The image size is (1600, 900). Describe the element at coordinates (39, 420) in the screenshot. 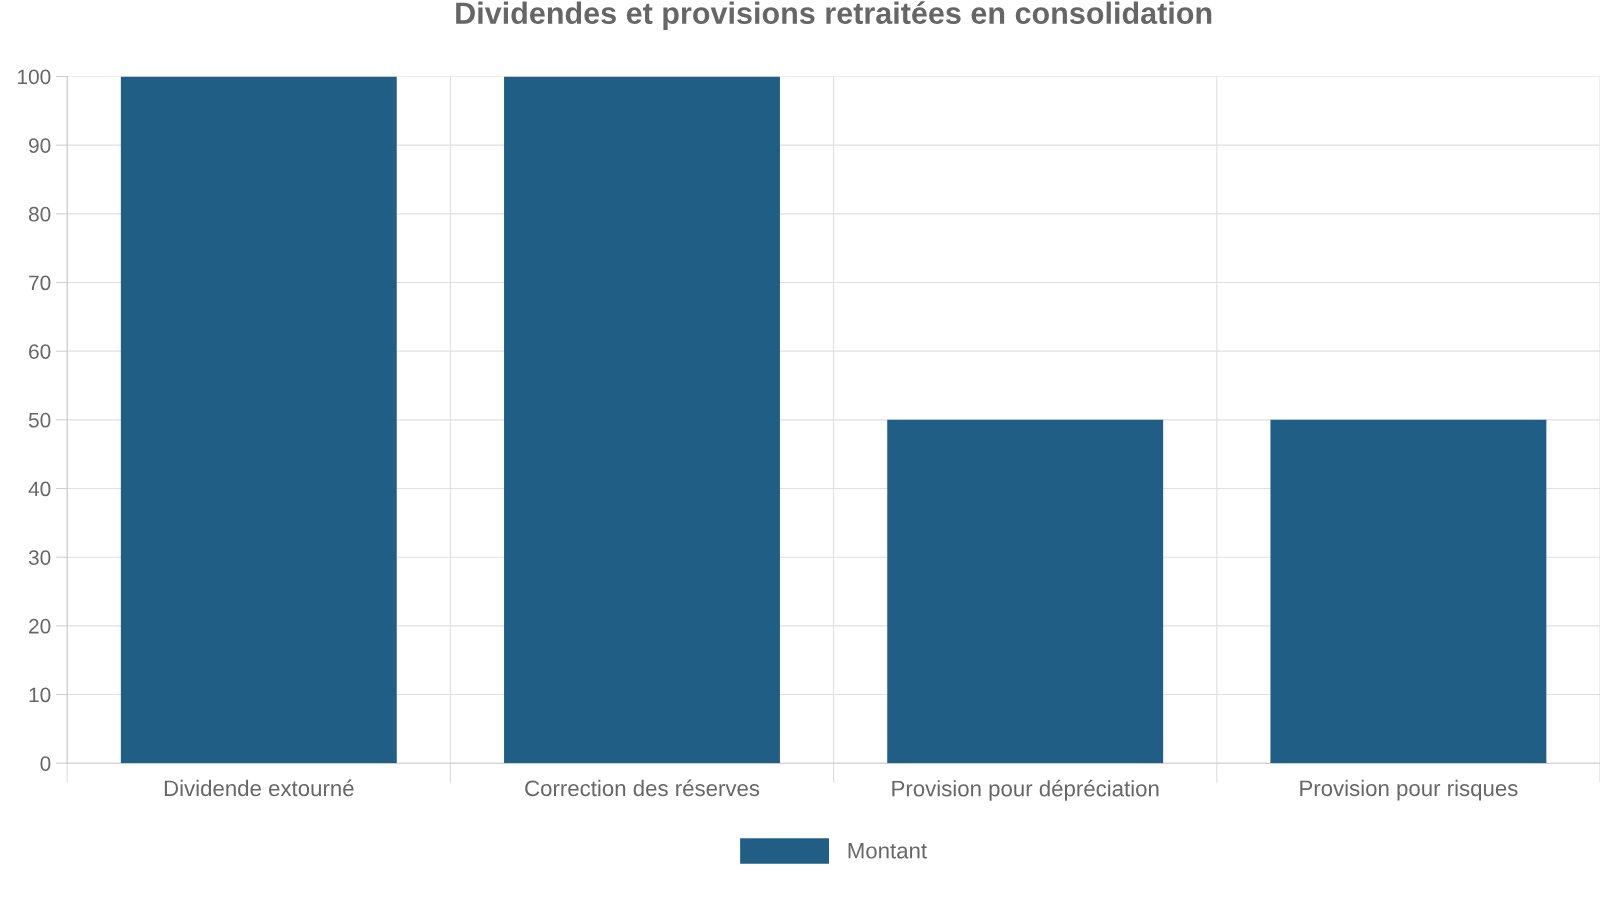

I see `y-tick-label: 50` at that location.